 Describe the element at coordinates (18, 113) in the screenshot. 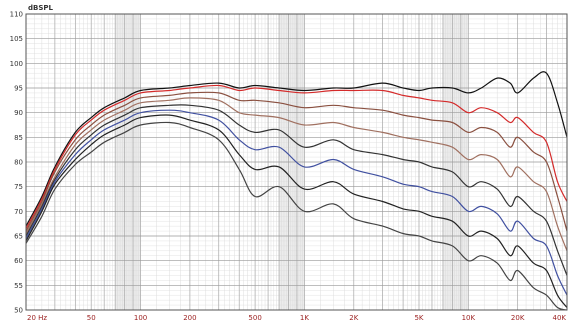

I see `y-tick-label: 90` at that location.